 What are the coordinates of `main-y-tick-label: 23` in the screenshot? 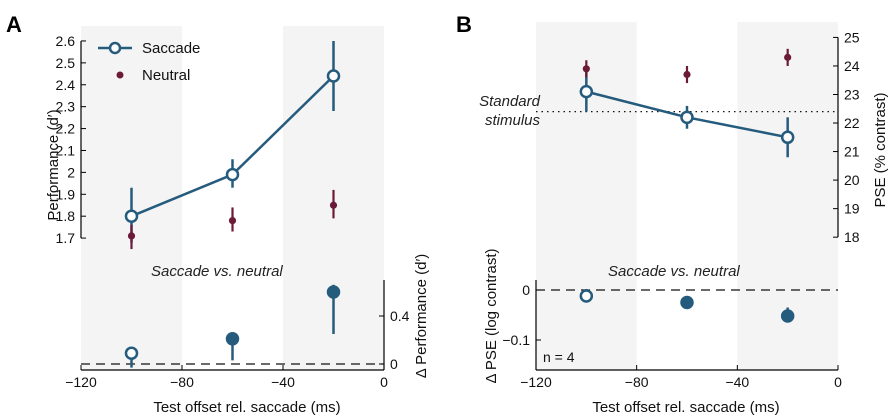 It's located at (852, 94).